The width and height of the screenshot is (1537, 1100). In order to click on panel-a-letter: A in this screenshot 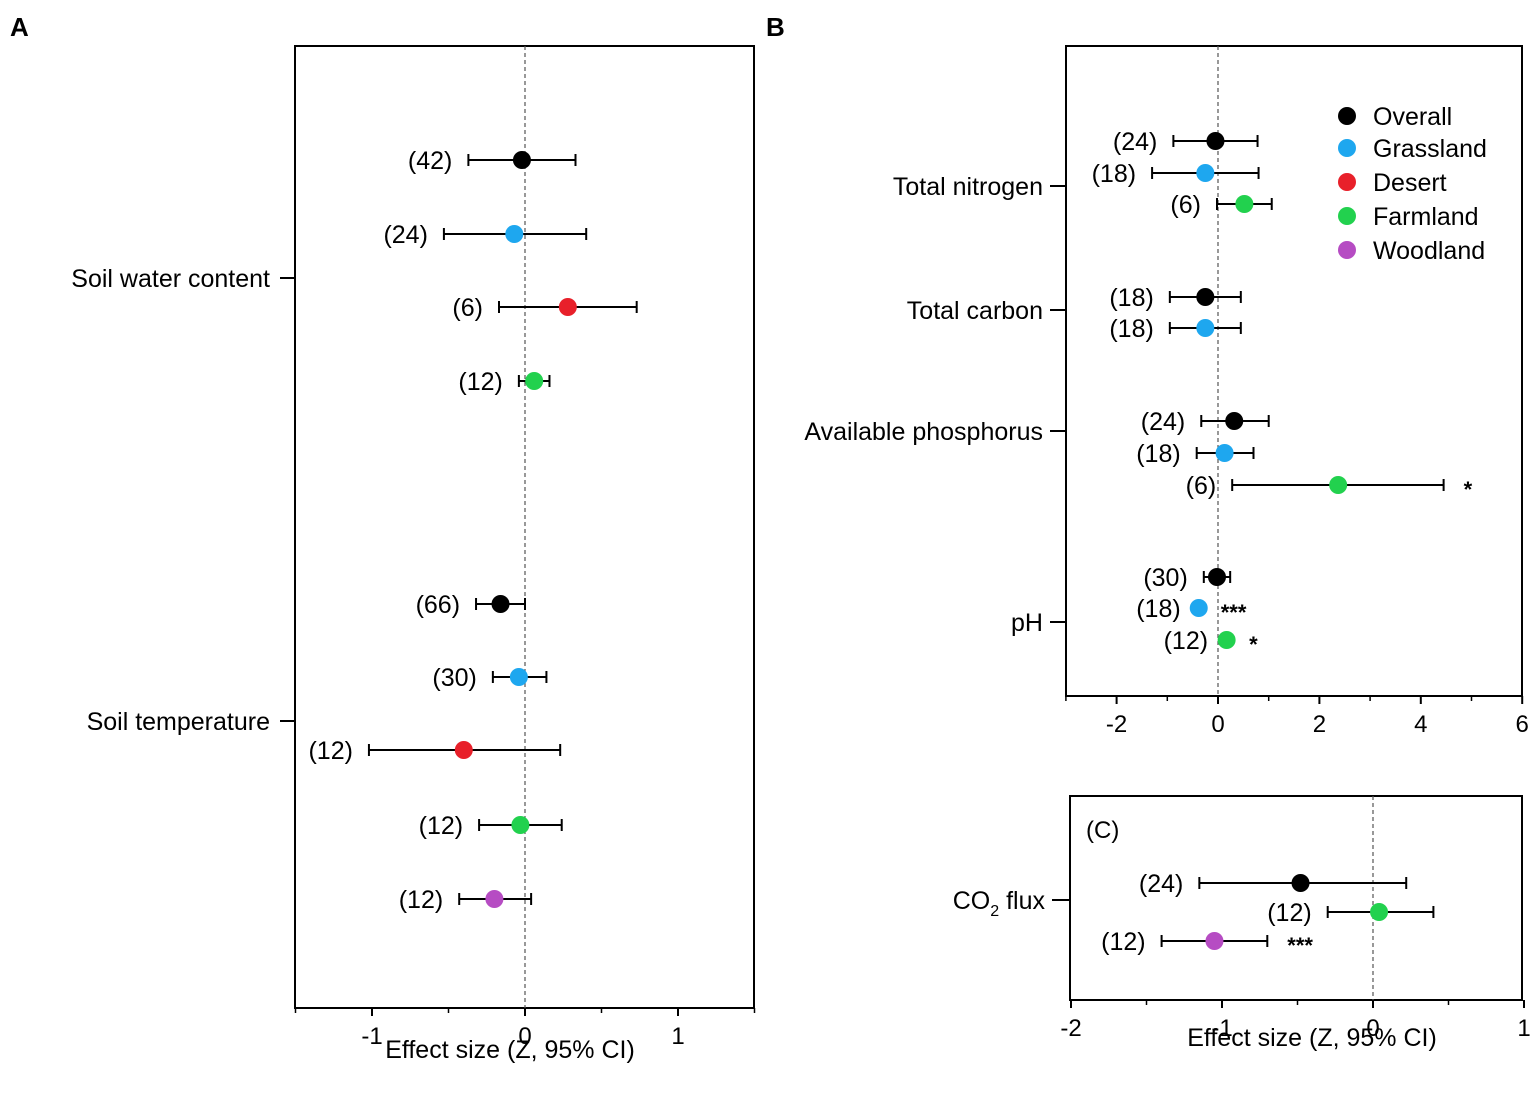, I will do `click(19, 27)`.